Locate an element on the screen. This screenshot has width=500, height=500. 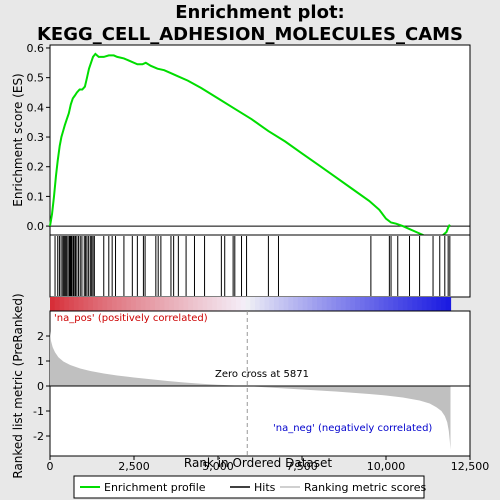
negative-correlation-label: 'na_neg' (negatively correlated) is located at coordinates (352, 428).